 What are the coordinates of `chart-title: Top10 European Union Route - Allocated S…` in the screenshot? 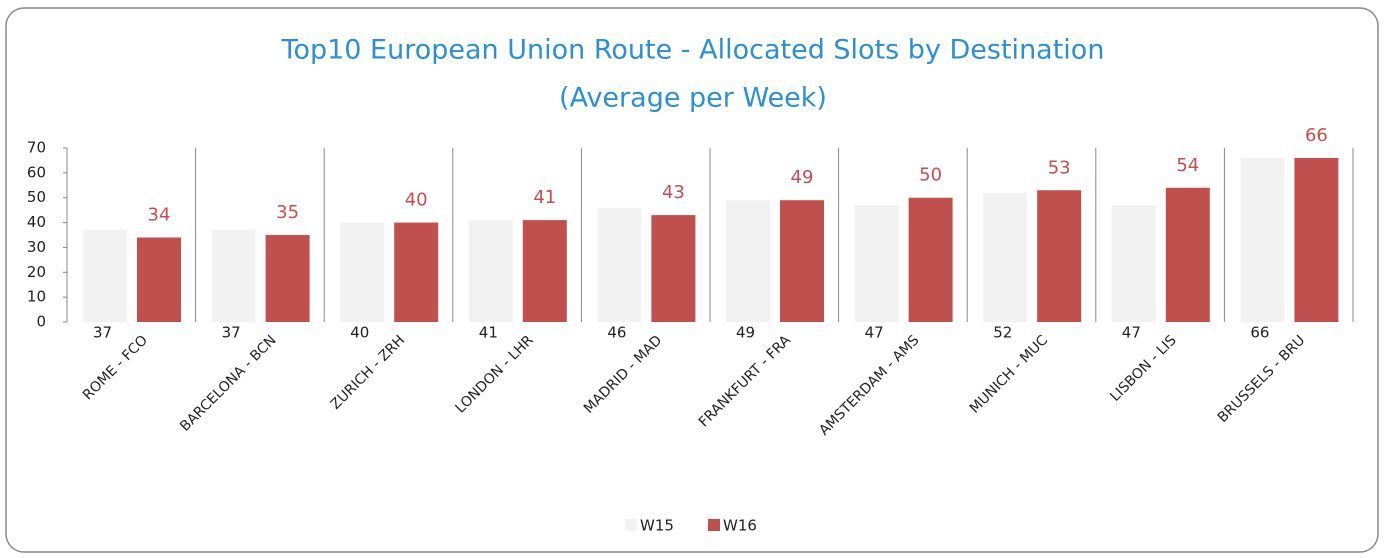 It's located at (693, 50).